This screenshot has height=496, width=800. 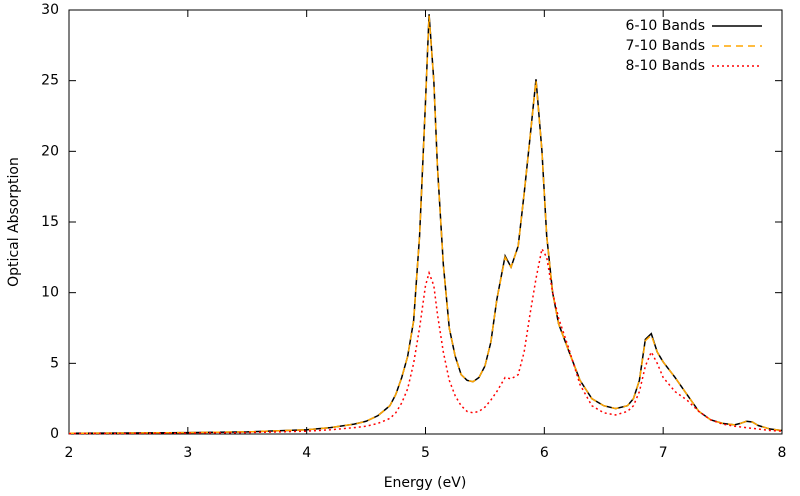 I want to click on y-tick-label: 0, so click(x=54, y=434).